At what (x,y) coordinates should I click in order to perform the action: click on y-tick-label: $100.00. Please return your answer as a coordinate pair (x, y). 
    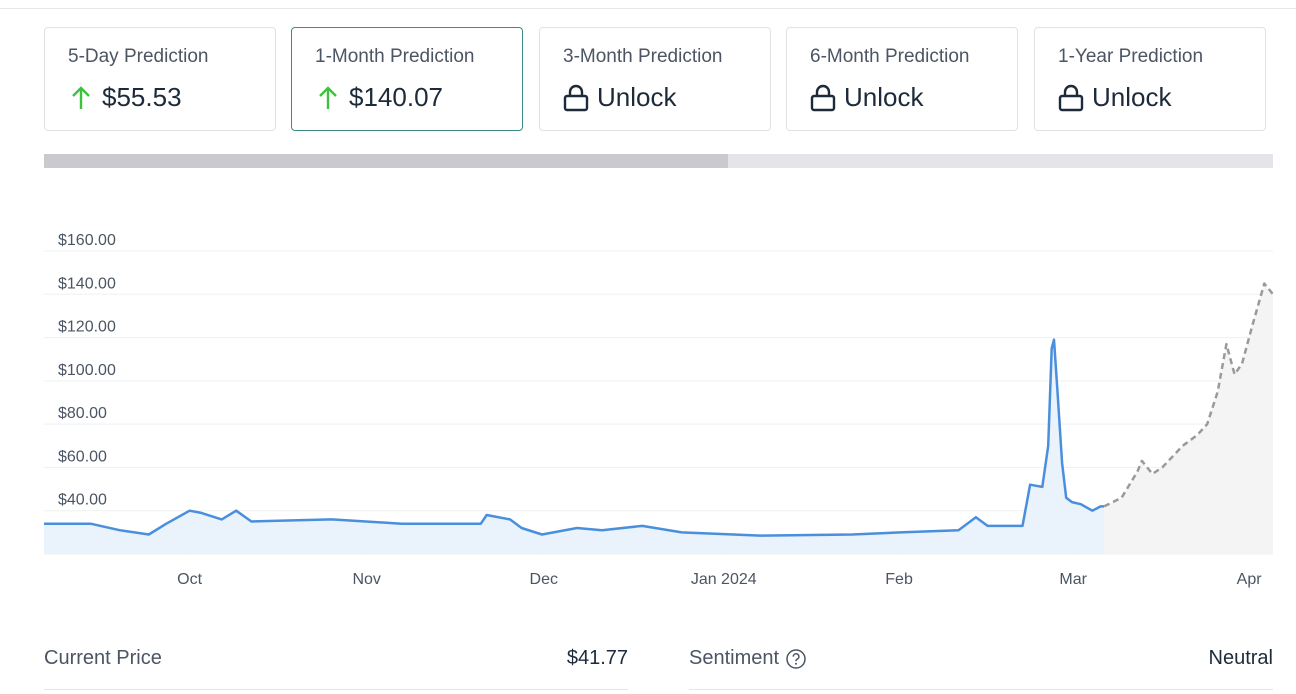
    Looking at the image, I should click on (87, 370).